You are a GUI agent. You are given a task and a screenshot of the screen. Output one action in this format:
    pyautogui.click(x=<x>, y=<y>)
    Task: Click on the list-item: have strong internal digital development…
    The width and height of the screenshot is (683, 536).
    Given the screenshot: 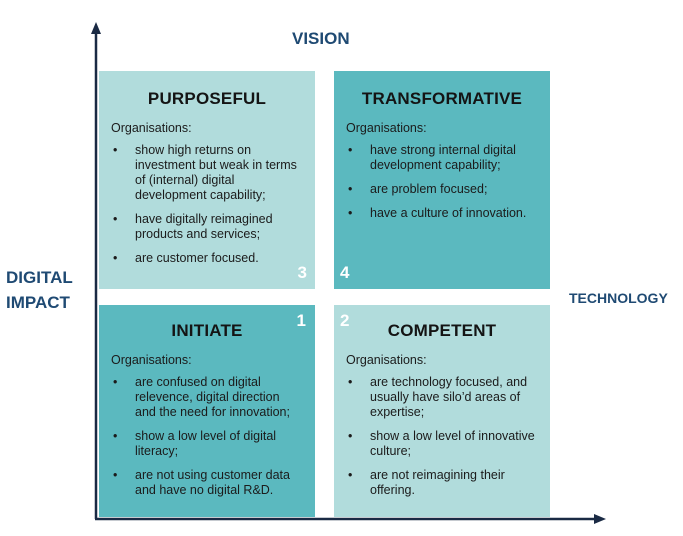 What is the action you would take?
    pyautogui.click(x=442, y=158)
    